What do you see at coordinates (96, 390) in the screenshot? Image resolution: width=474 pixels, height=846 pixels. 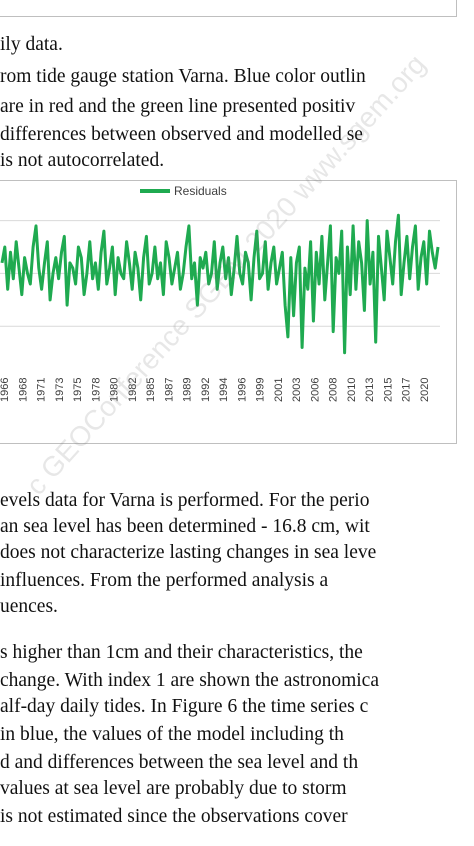 I see `x-tick-label: 1978` at bounding box center [96, 390].